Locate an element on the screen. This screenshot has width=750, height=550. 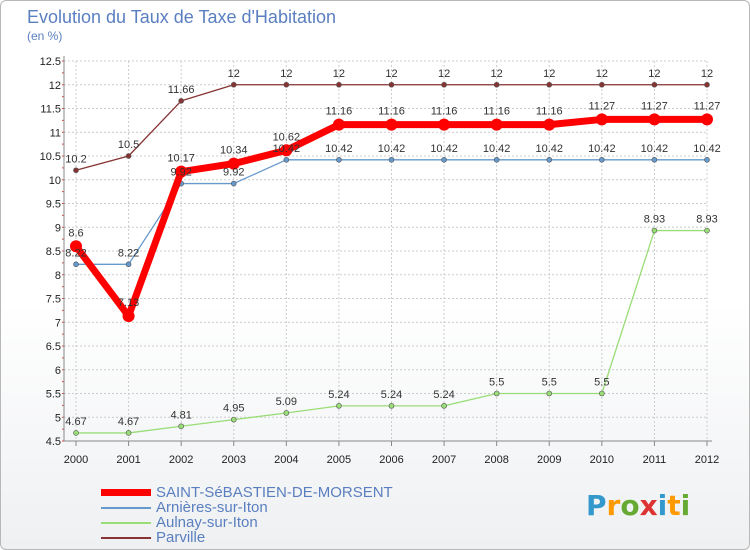
y-tick-label: 8.5 is located at coordinates (53, 252).